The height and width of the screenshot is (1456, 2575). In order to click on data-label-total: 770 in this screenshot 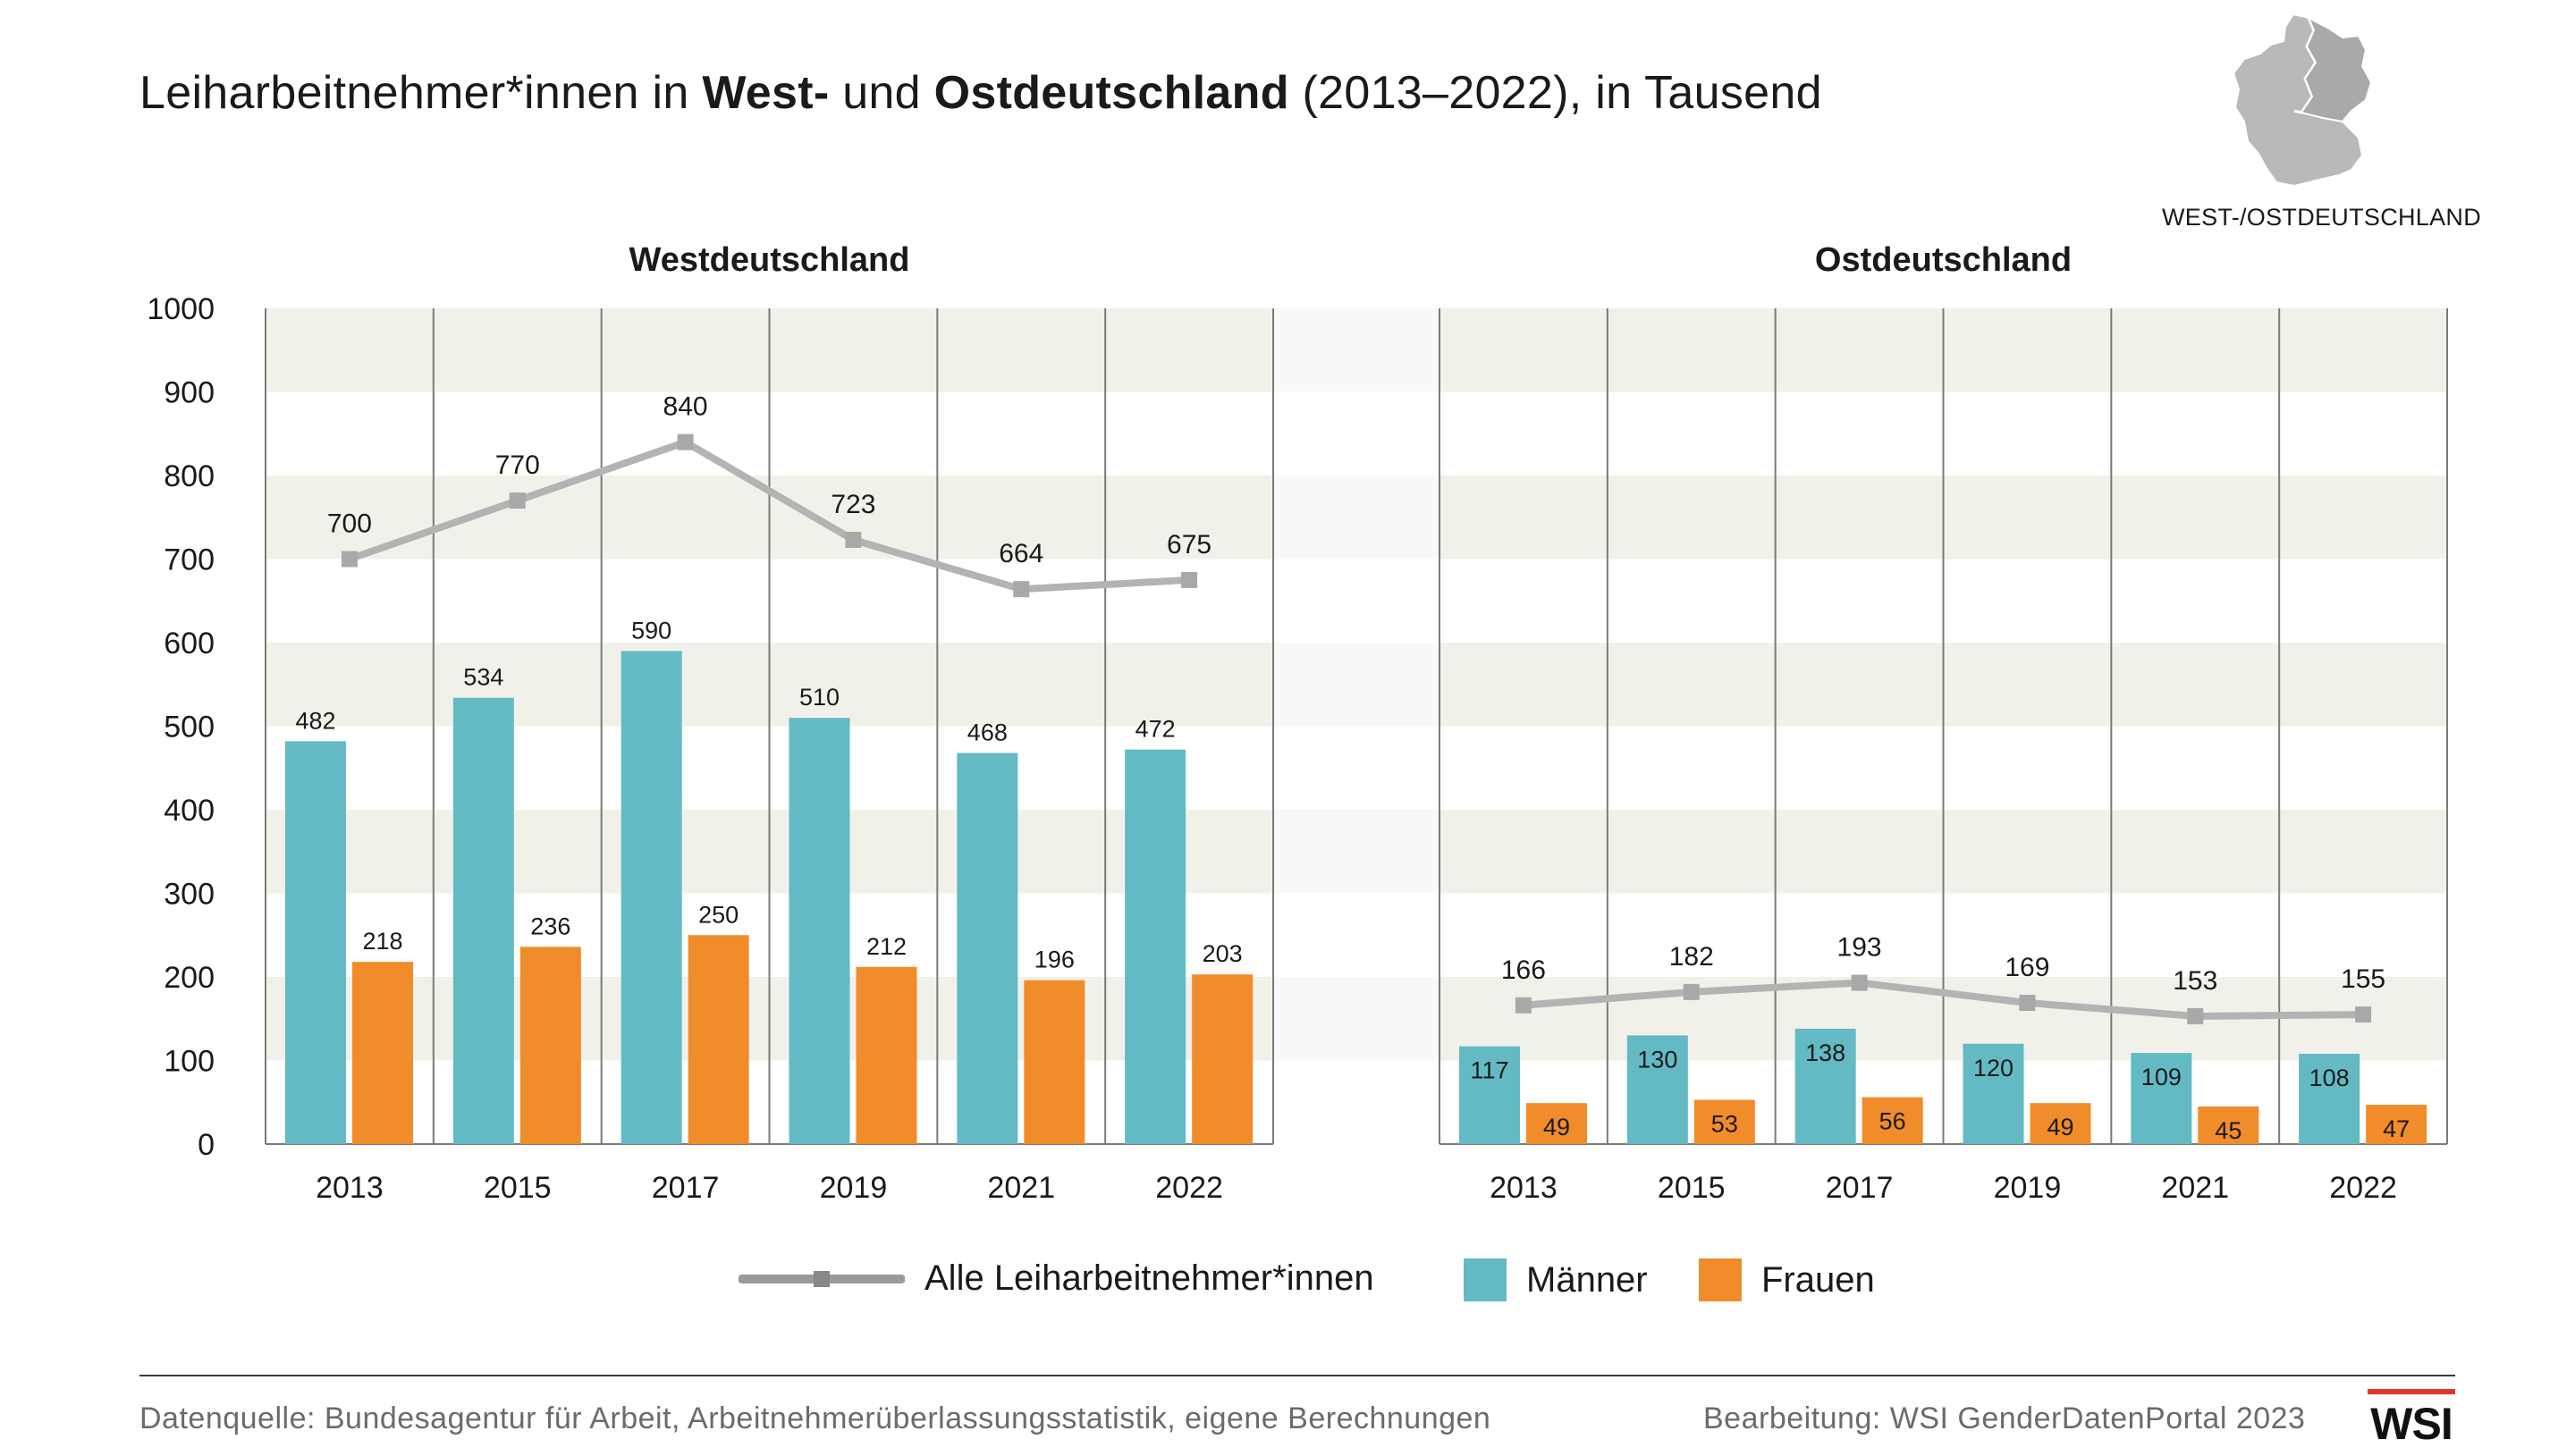, I will do `click(517, 465)`.